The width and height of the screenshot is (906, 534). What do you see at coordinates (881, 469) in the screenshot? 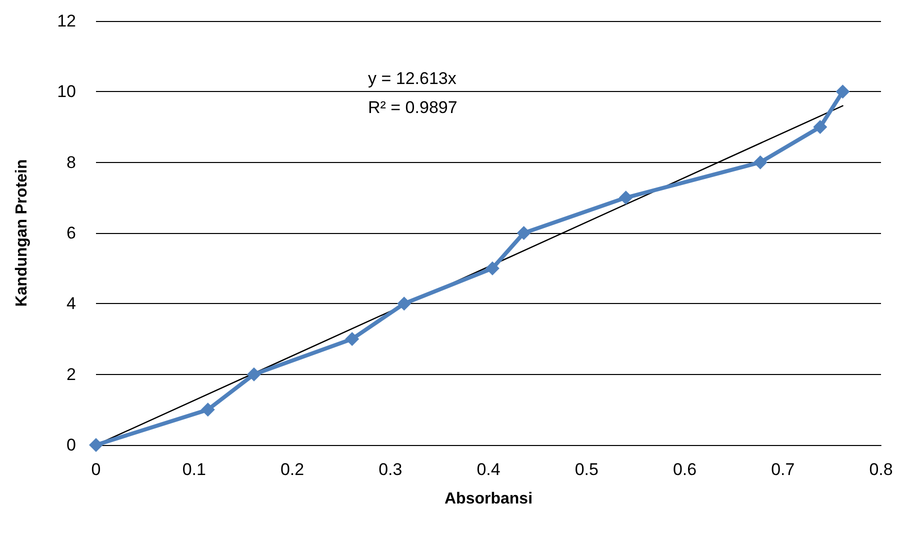
I see `x-tick-label: 0.8` at bounding box center [881, 469].